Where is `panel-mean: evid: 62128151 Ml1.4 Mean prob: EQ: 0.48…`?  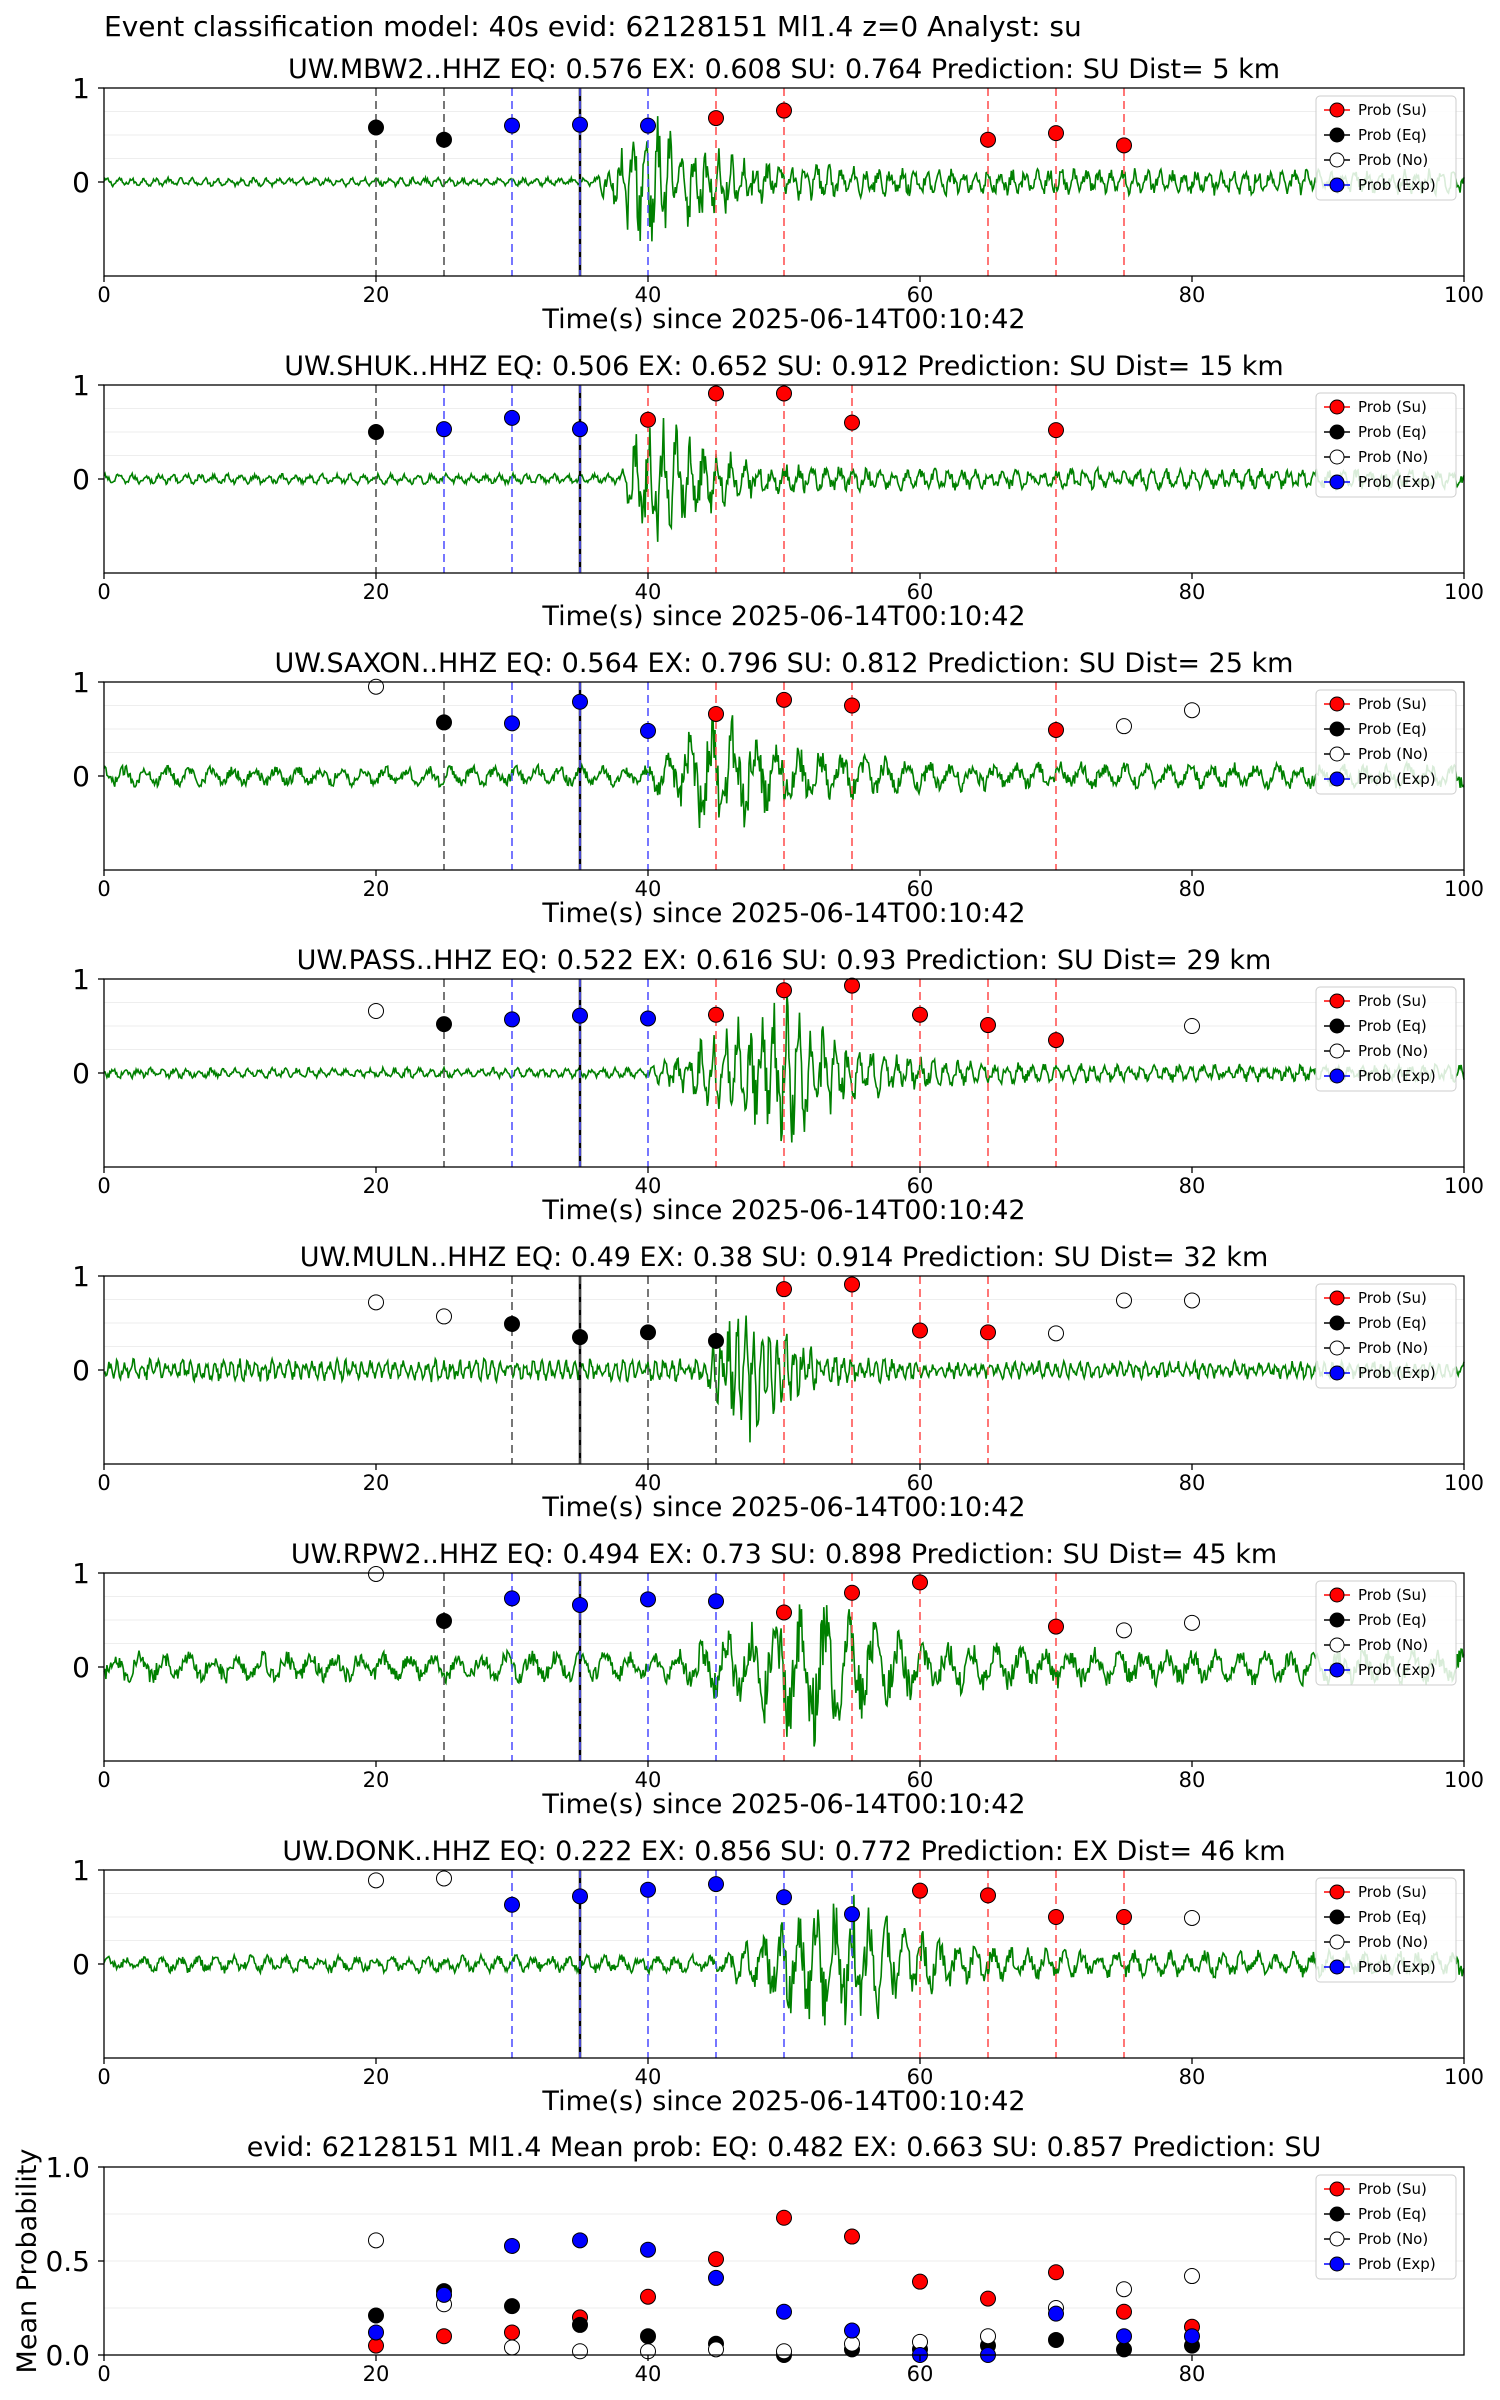 panel-mean: evid: 62128151 Ml1.4 Mean prob: EQ: 0.48… is located at coordinates (738, 2259).